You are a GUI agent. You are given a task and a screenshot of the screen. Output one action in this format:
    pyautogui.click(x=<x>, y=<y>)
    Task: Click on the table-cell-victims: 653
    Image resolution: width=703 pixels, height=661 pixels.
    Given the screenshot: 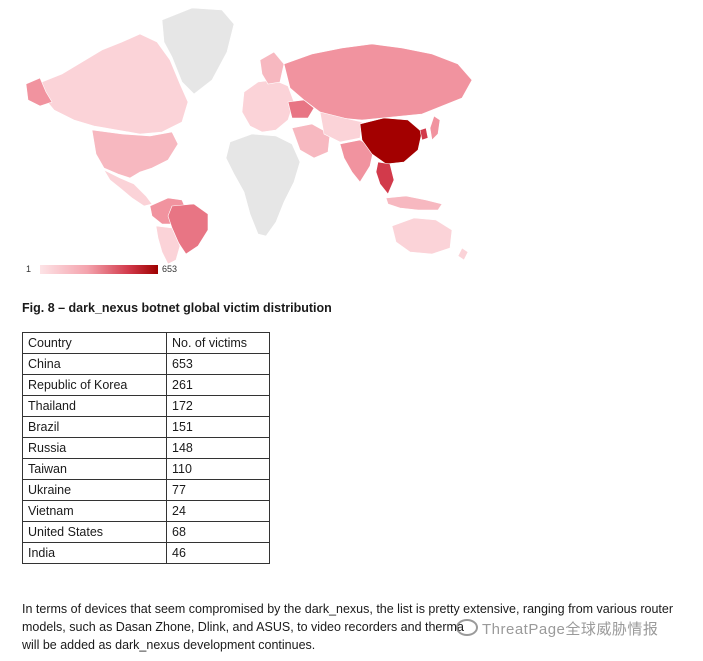 What is the action you would take?
    pyautogui.click(x=218, y=364)
    